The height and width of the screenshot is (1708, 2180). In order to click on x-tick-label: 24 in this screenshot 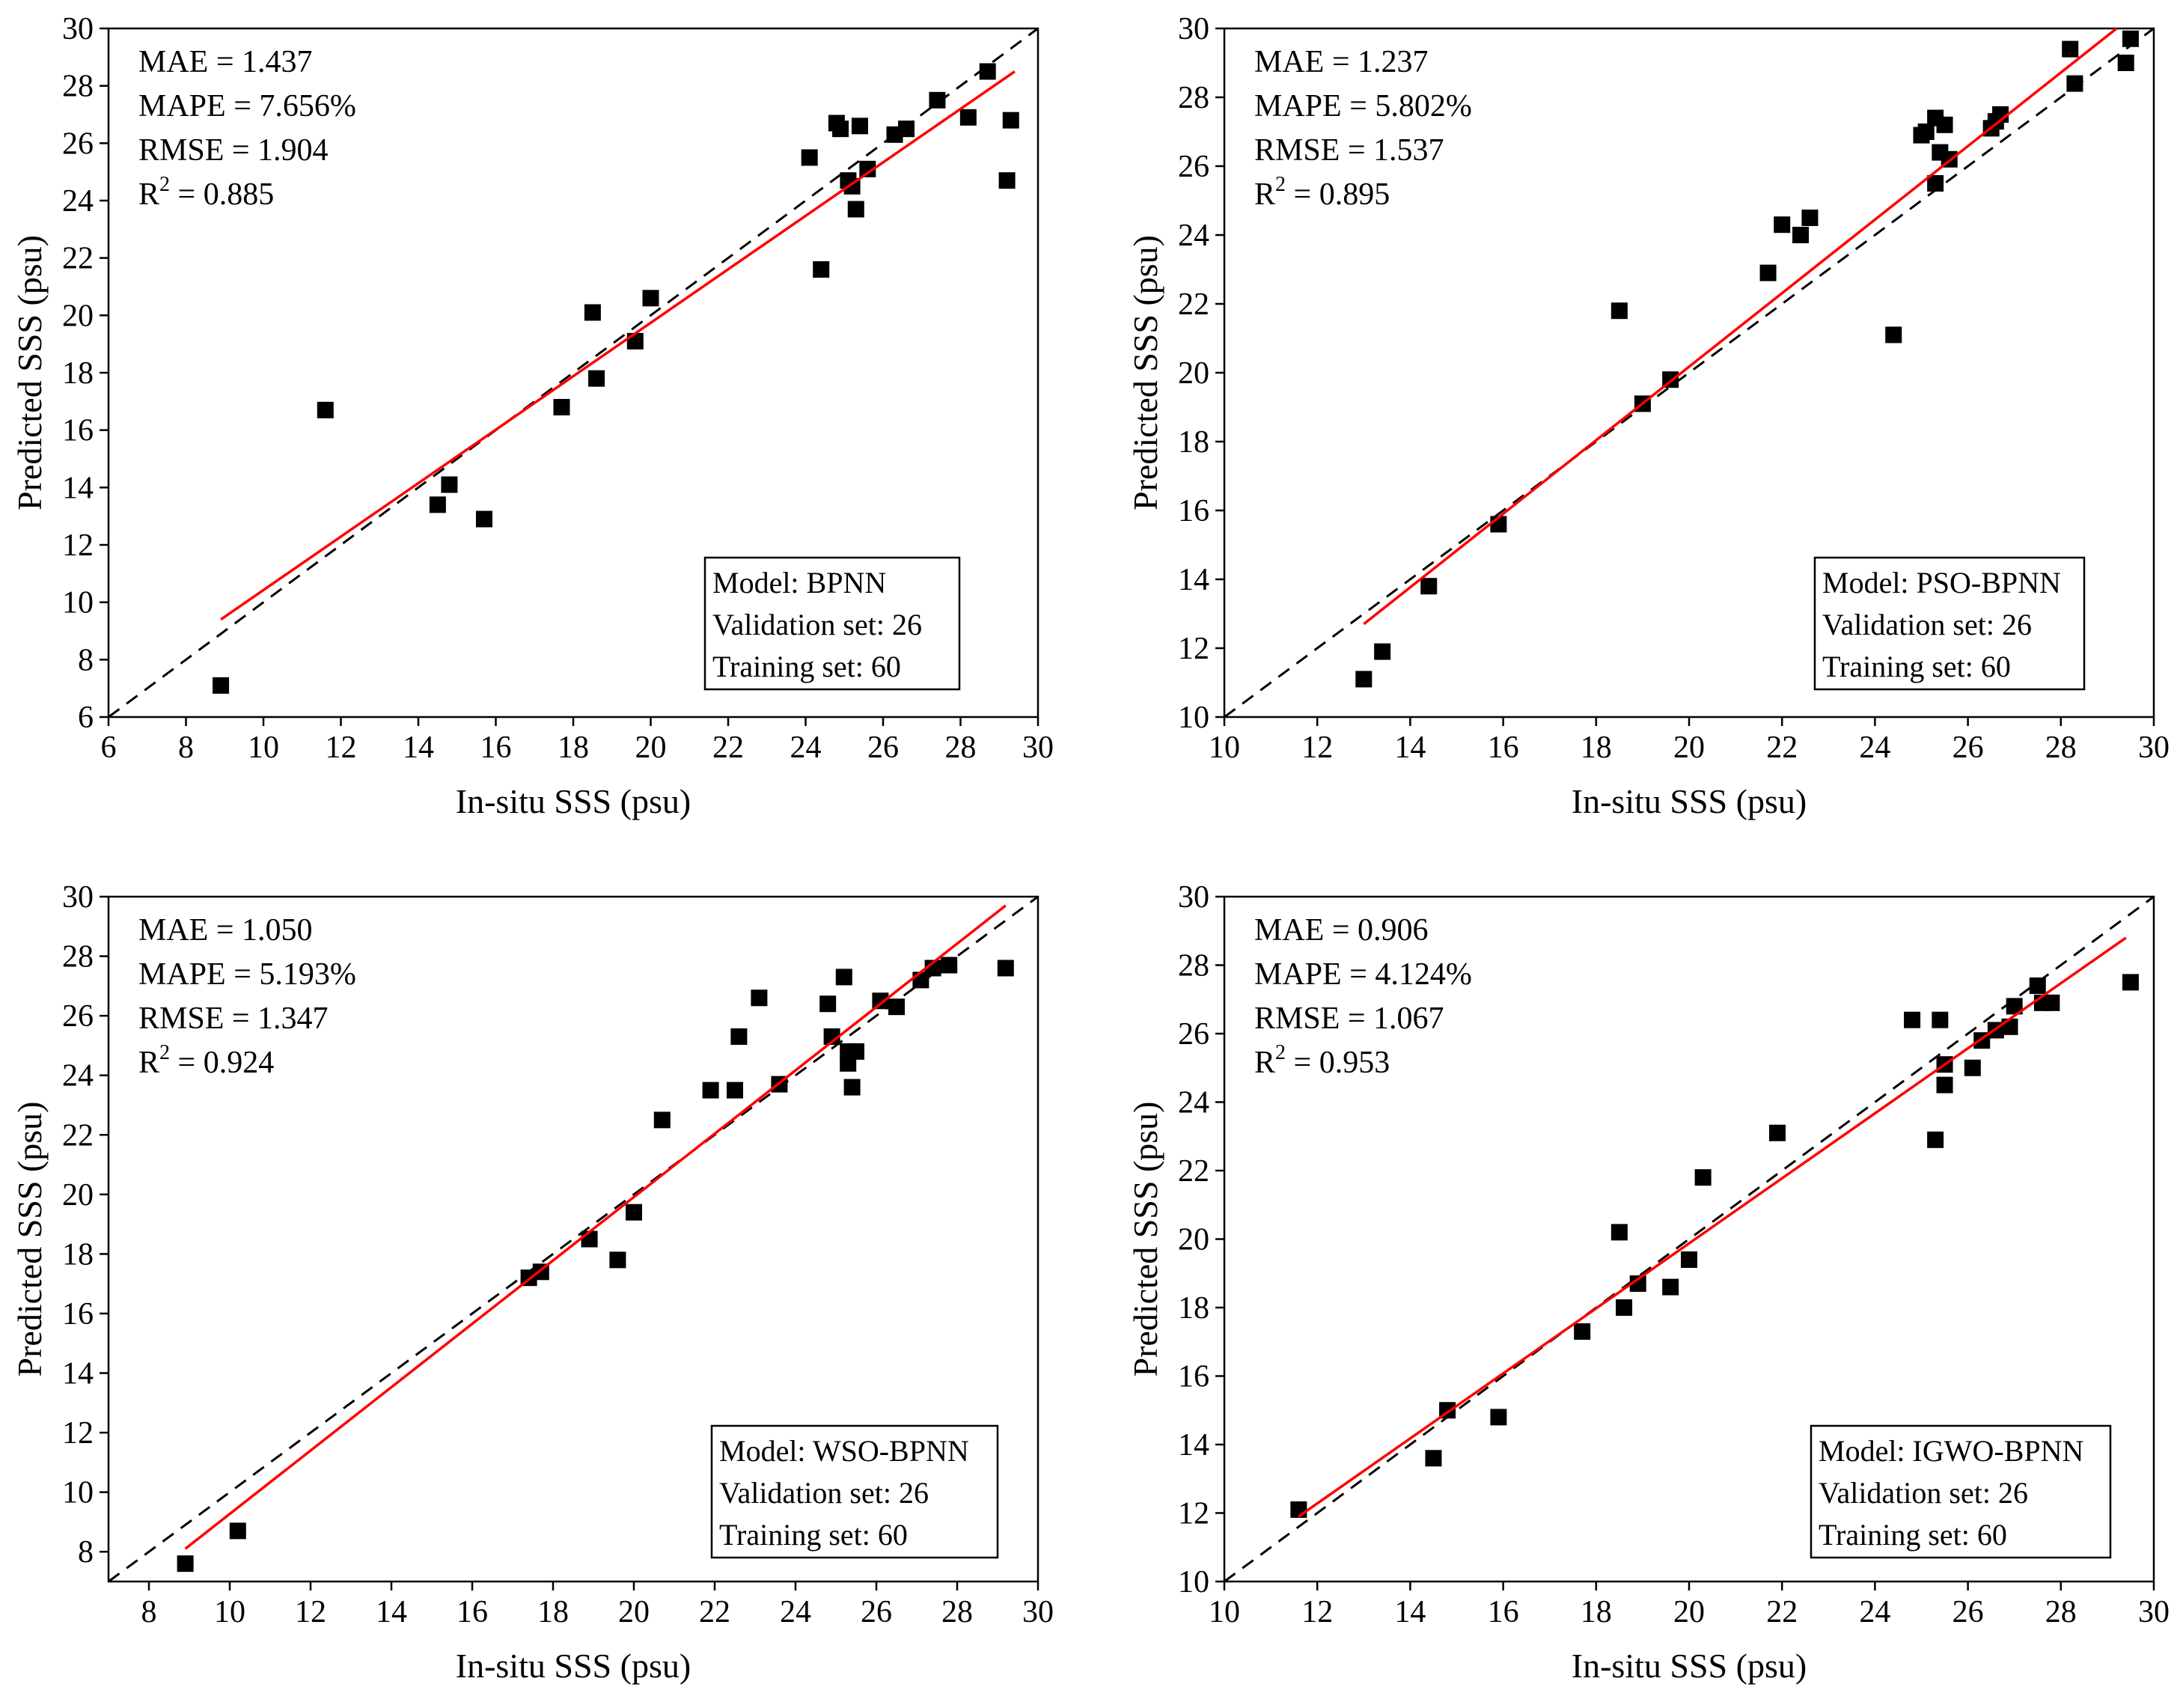, I will do `click(1874, 748)`.